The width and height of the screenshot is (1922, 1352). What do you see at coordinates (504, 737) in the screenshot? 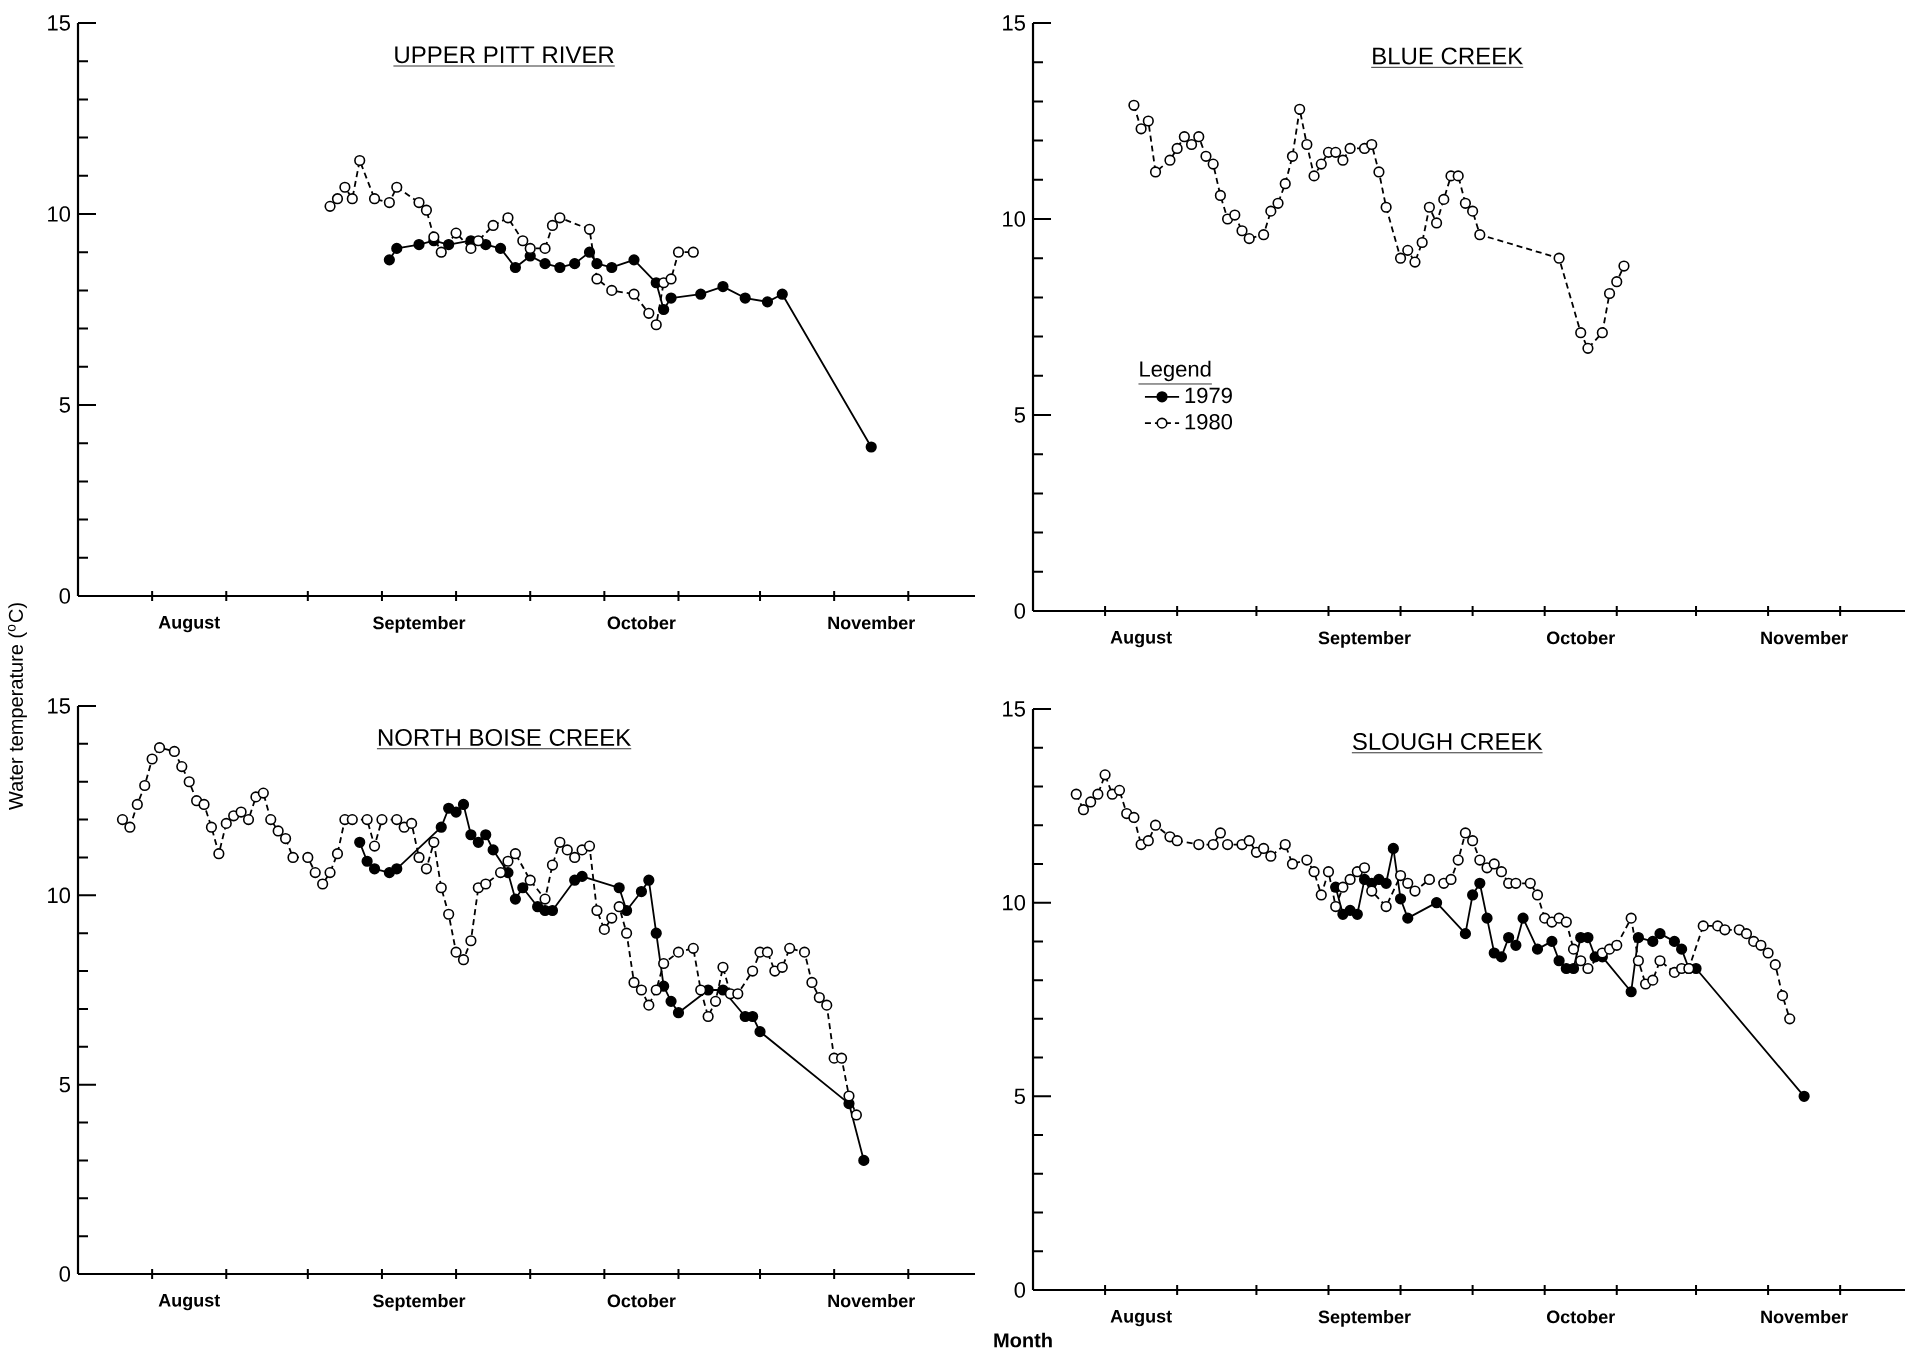
I see `text: NORTH BOISE CREEK` at bounding box center [504, 737].